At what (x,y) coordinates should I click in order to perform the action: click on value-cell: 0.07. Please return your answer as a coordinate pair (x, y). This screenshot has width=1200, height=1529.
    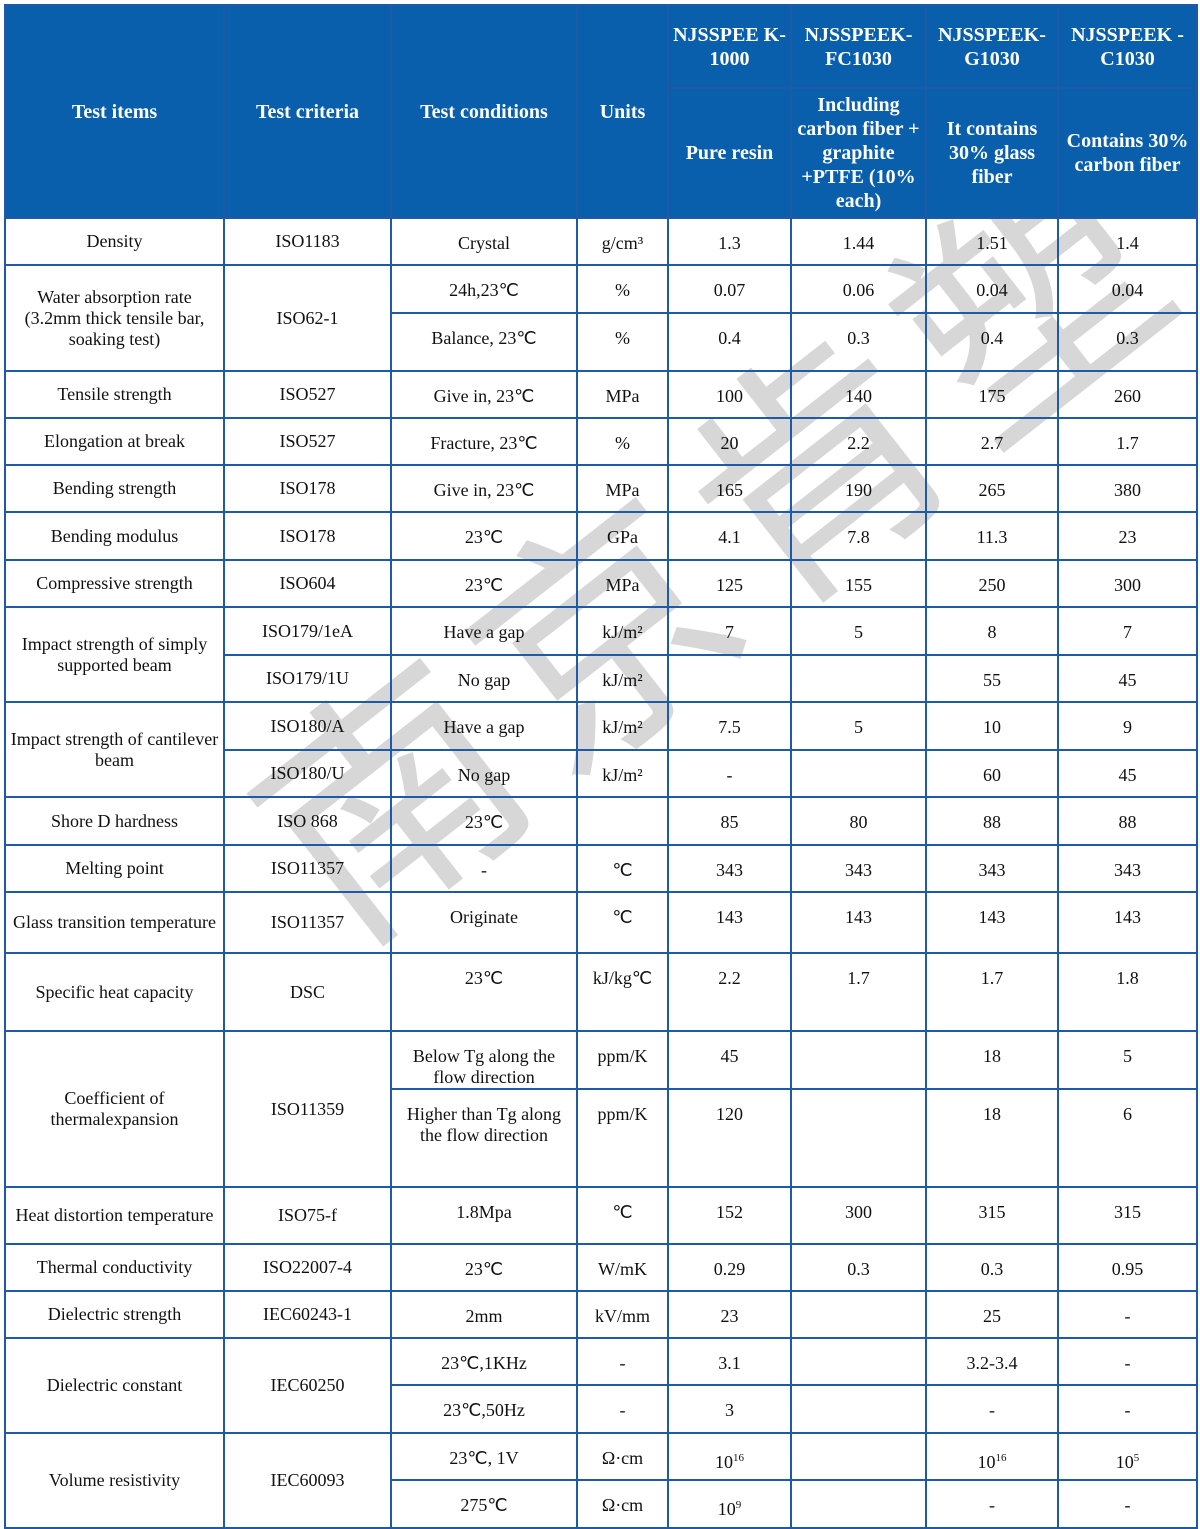
    Looking at the image, I should click on (729, 289).